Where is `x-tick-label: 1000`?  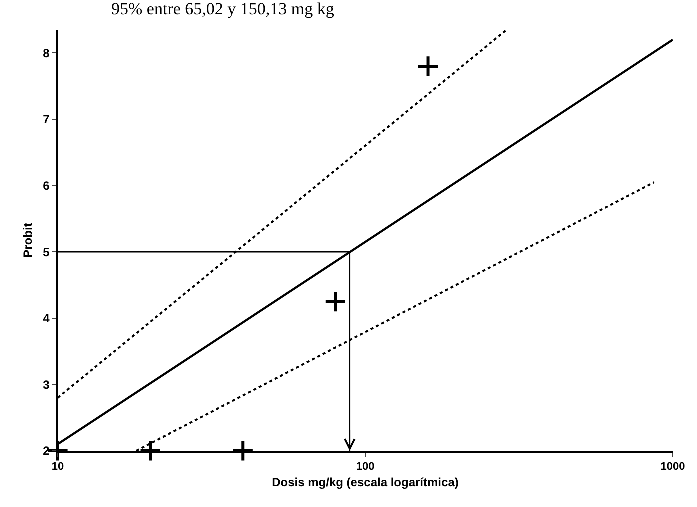 x-tick-label: 1000 is located at coordinates (673, 466).